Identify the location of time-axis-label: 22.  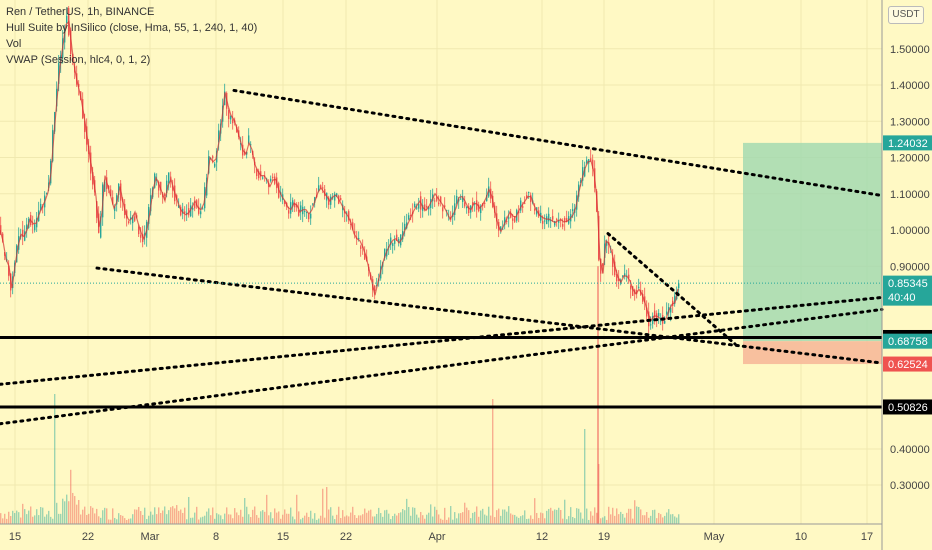
(88, 537).